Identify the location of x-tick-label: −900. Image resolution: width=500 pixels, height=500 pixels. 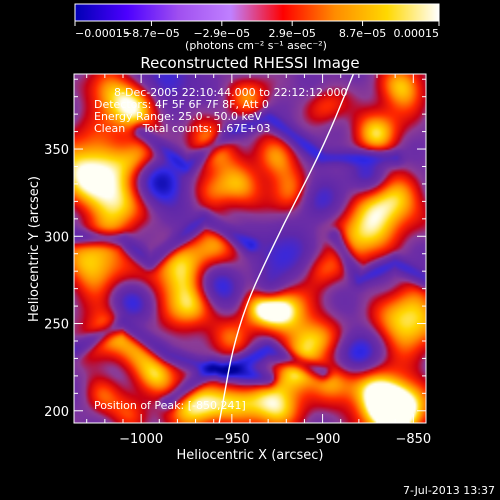
(323, 439).